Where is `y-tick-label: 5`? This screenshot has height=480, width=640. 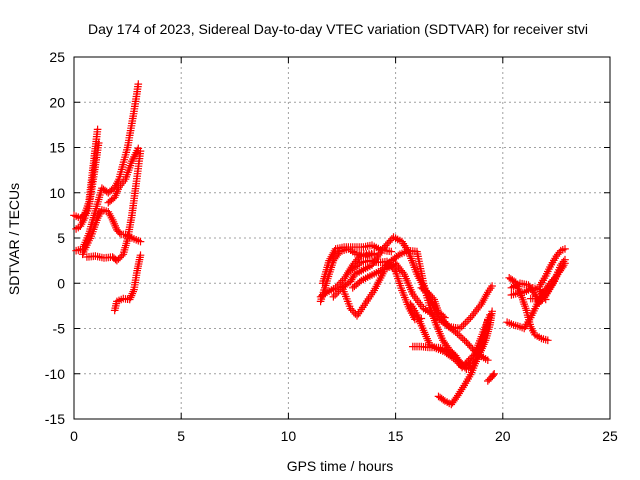 y-tick-label: 5 is located at coordinates (61, 238).